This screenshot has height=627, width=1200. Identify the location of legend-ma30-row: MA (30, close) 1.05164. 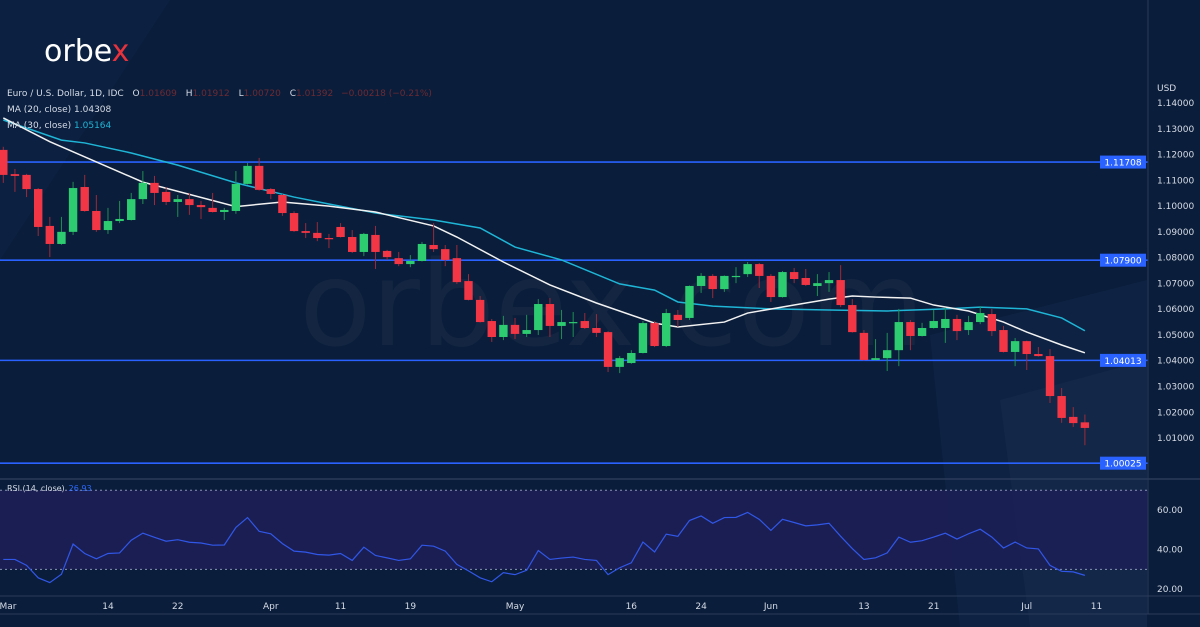
(219, 126).